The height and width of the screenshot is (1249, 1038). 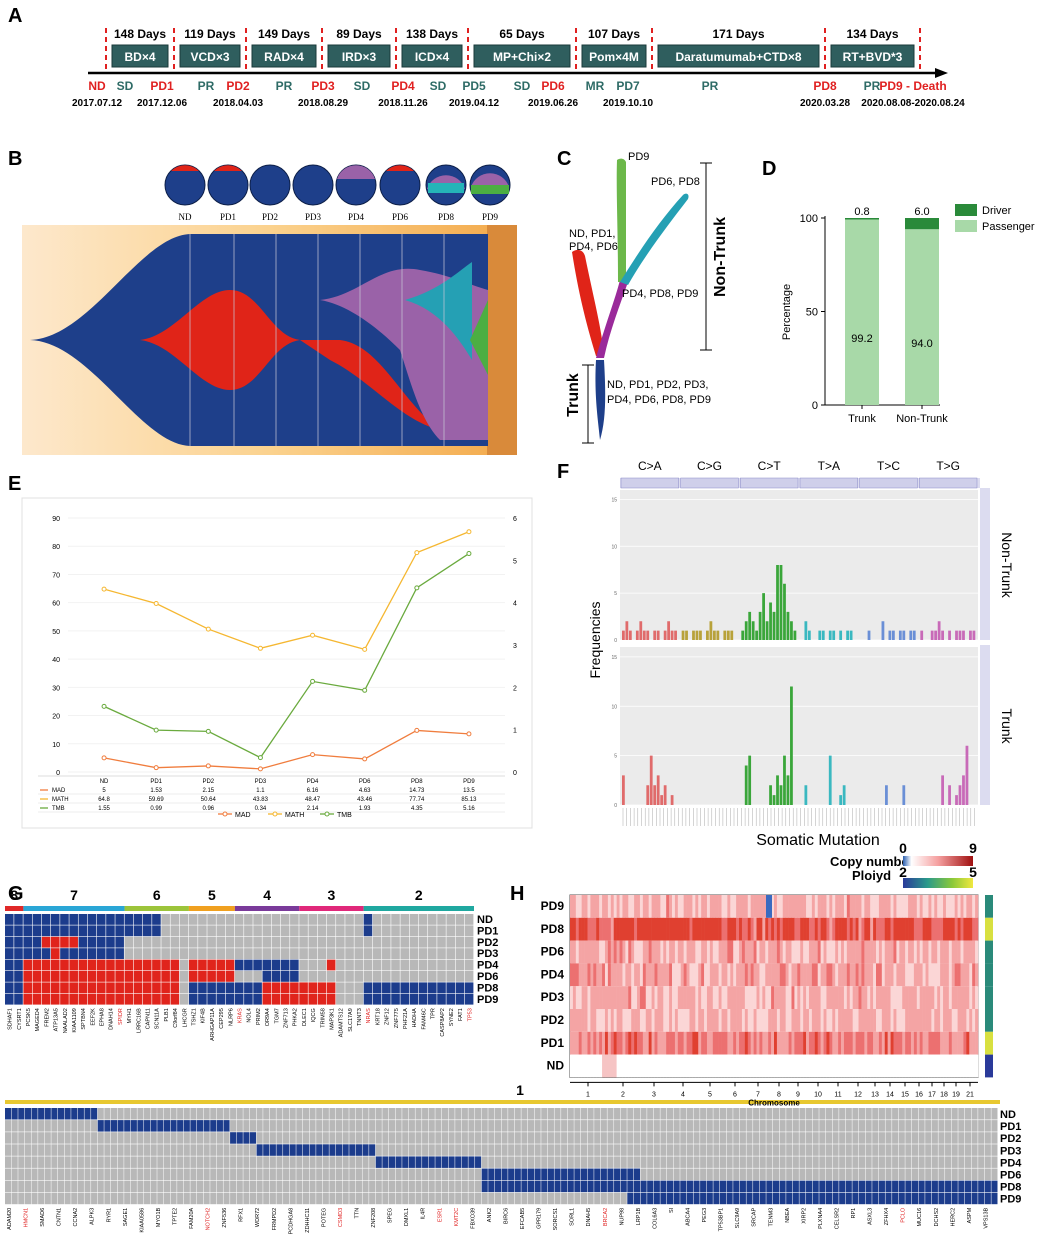 What do you see at coordinates (787, 312) in the screenshot?
I see `y-axis-label: Percentage` at bounding box center [787, 312].